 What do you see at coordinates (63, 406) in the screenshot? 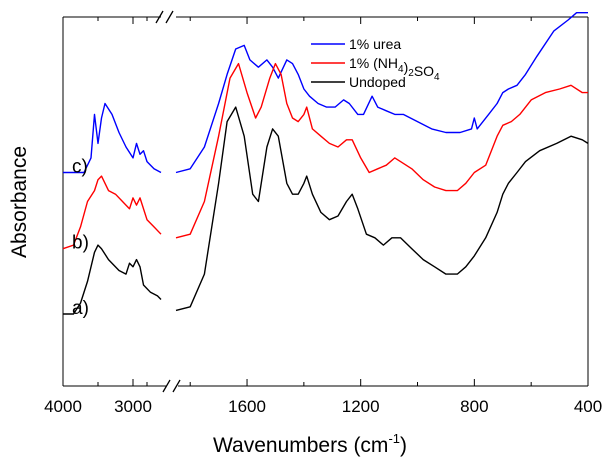
I see `x-tick-label: 4000` at bounding box center [63, 406].